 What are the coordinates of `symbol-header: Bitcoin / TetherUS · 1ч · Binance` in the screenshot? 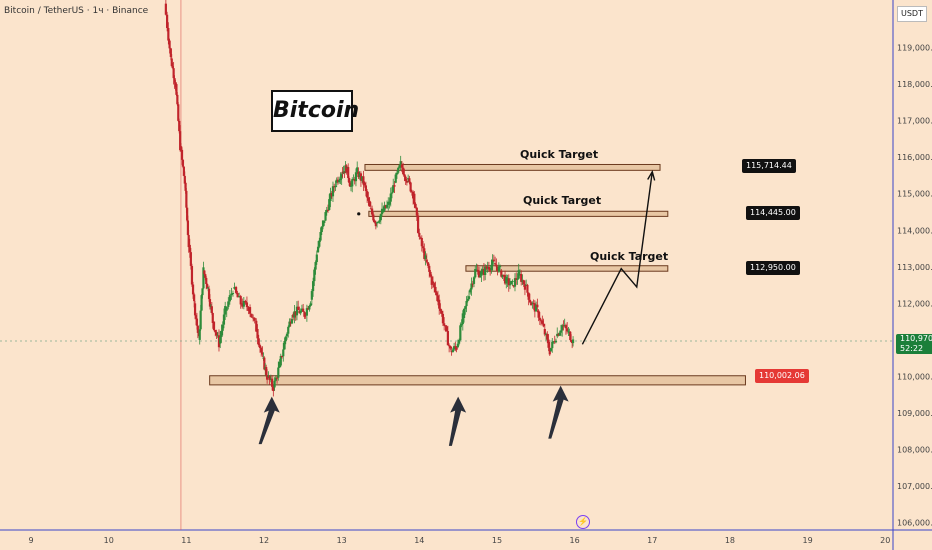 It's located at (76, 11).